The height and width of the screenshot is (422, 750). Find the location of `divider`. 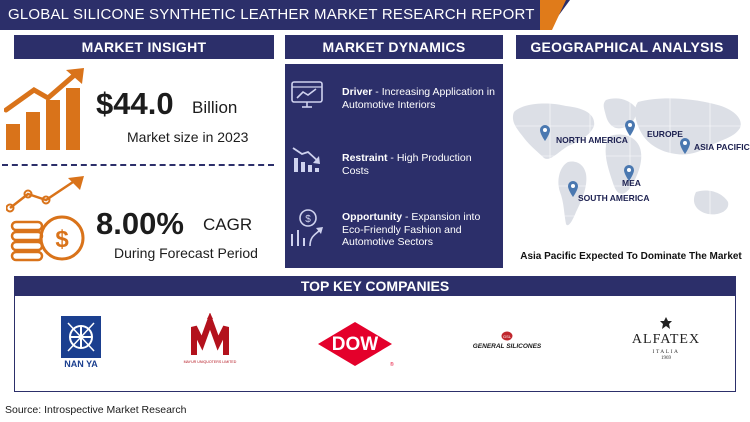

divider is located at coordinates (138, 165).